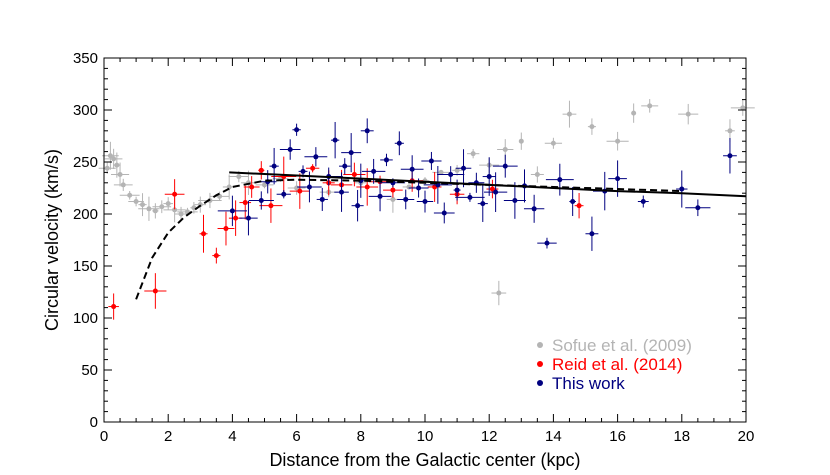 This screenshot has width=830, height=475. I want to click on x-tick-label: 2, so click(168, 436).